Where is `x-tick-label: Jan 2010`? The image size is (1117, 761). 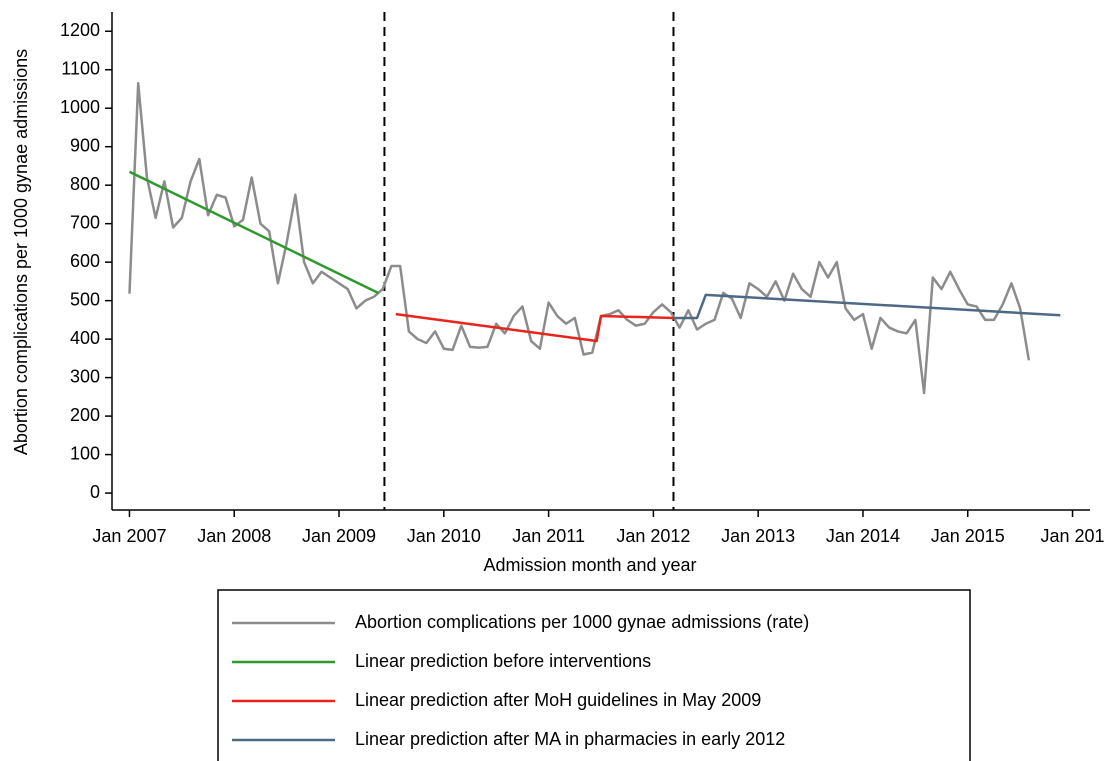 x-tick-label: Jan 2010 is located at coordinates (444, 536).